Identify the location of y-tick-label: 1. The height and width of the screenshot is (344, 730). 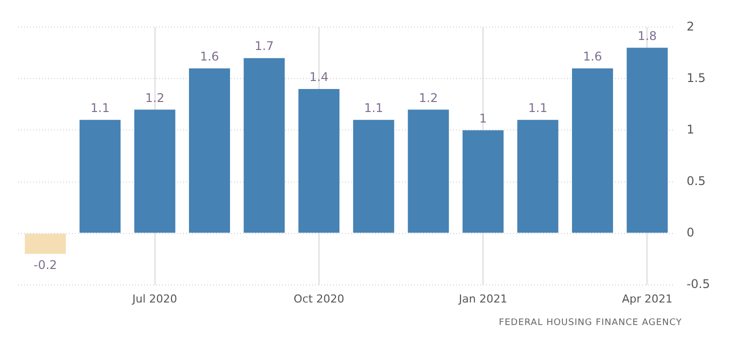
(690, 129).